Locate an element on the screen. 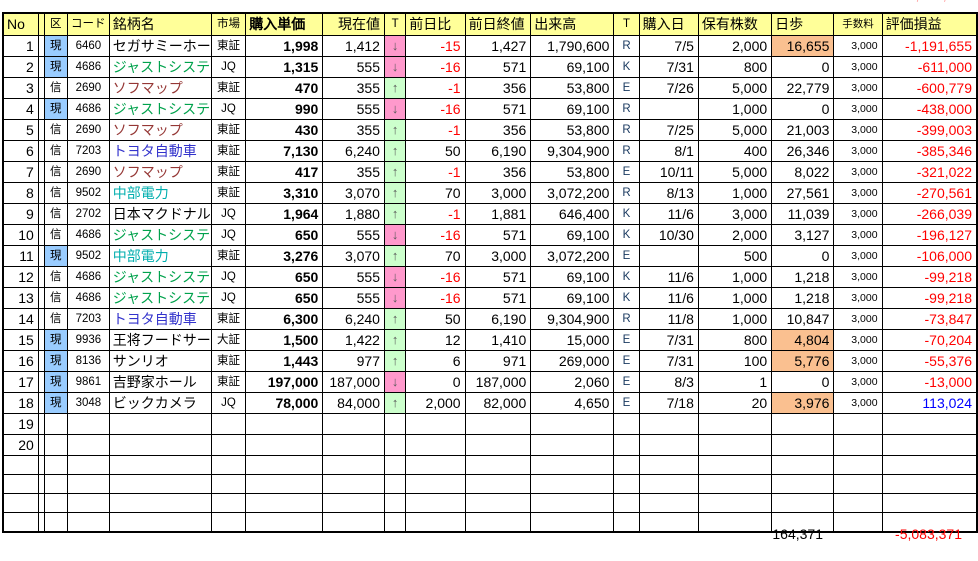 The width and height of the screenshot is (978, 561). volume-cell: 15,000 is located at coordinates (572, 340).